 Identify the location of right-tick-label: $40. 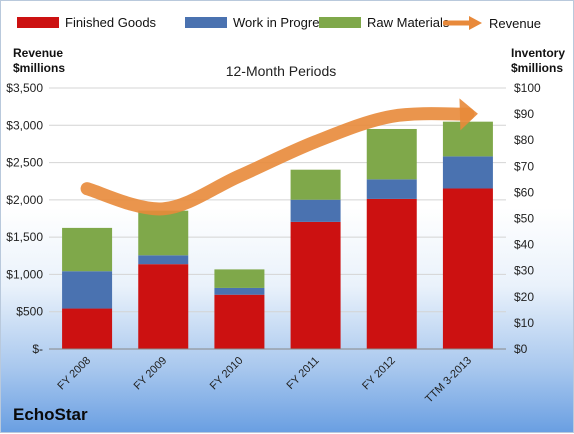
(524, 245).